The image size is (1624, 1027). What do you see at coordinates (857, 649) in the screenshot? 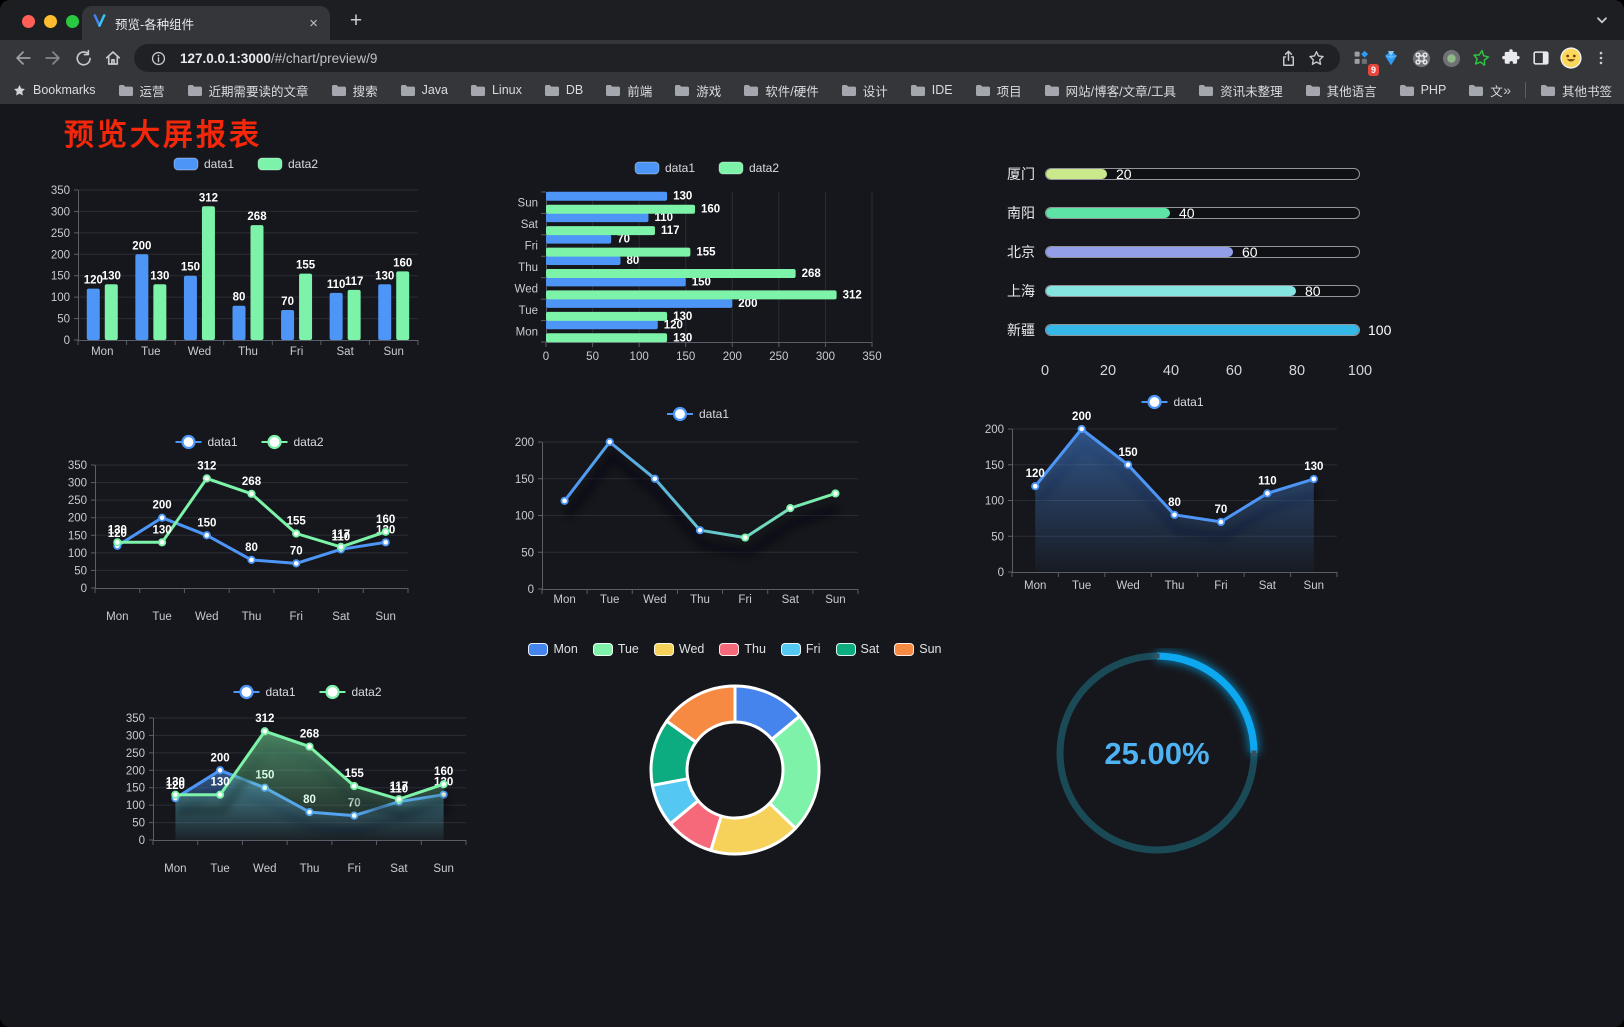
I see `legend-item-Sat: Sat` at bounding box center [857, 649].